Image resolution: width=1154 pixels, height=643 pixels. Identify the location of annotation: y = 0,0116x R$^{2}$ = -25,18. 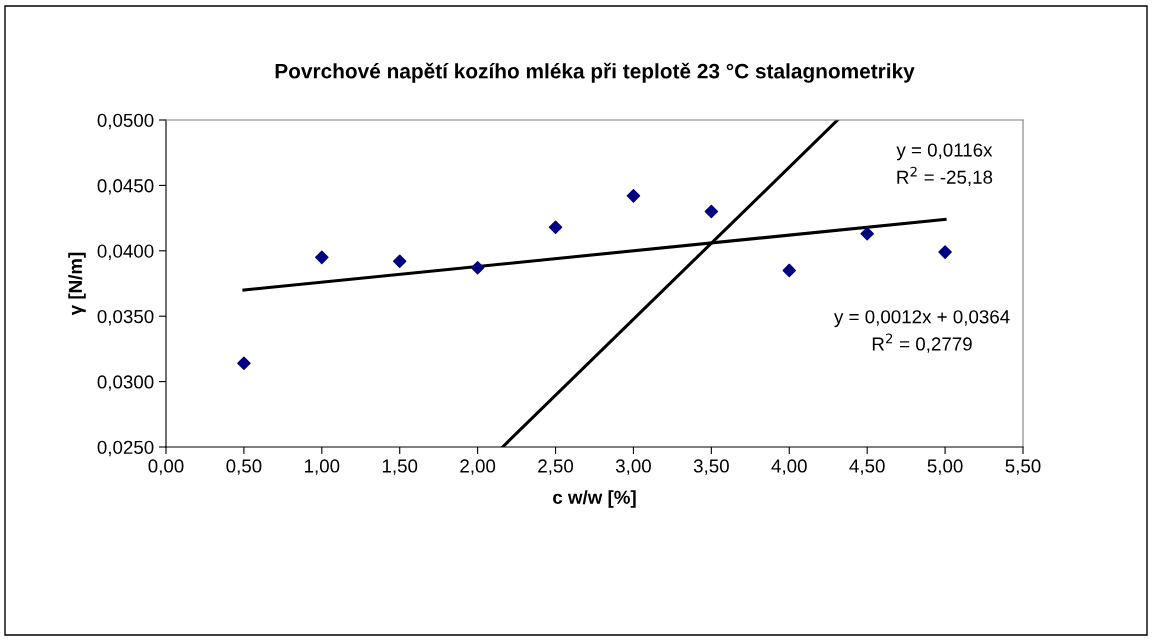
(944, 165).